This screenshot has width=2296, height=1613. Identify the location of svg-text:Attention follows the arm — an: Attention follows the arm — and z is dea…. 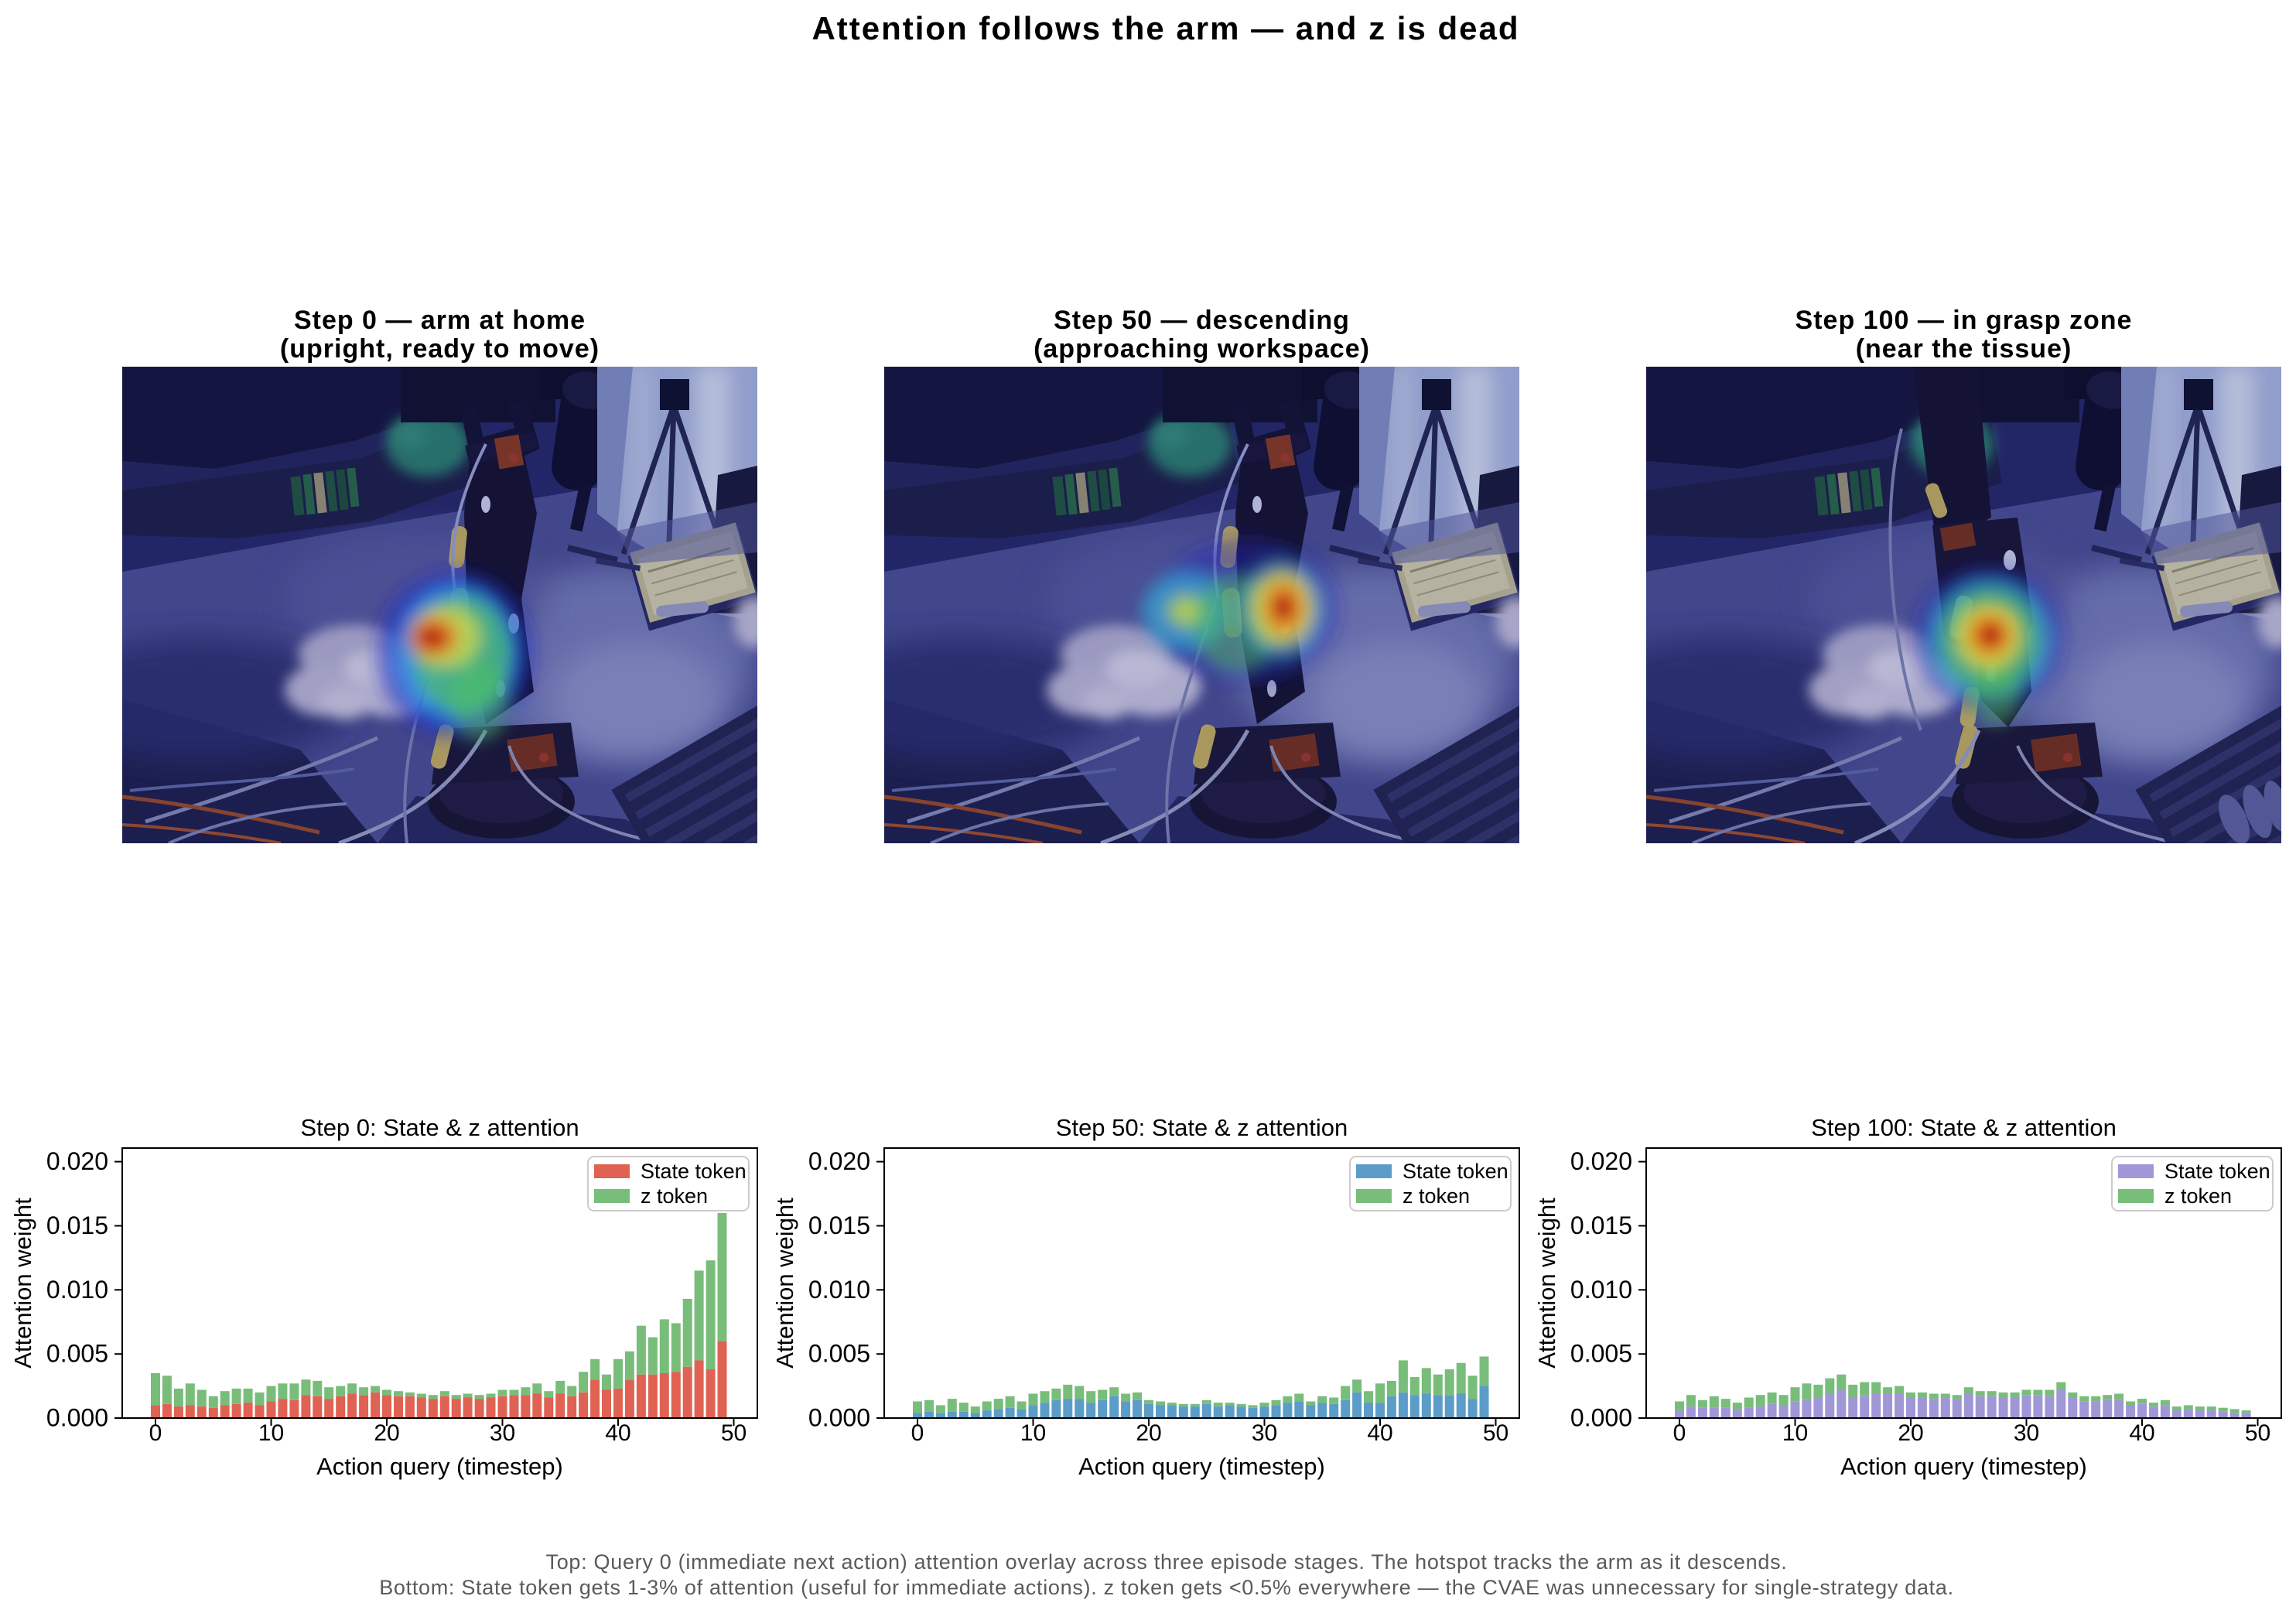
(1165, 28).